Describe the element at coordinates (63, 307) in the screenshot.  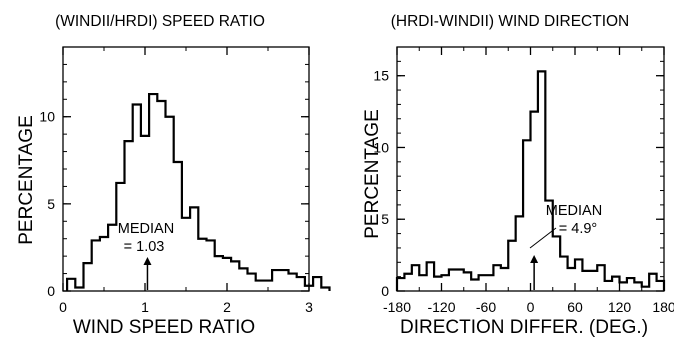
I see `speed-ratio-x-tick-label: 0` at that location.